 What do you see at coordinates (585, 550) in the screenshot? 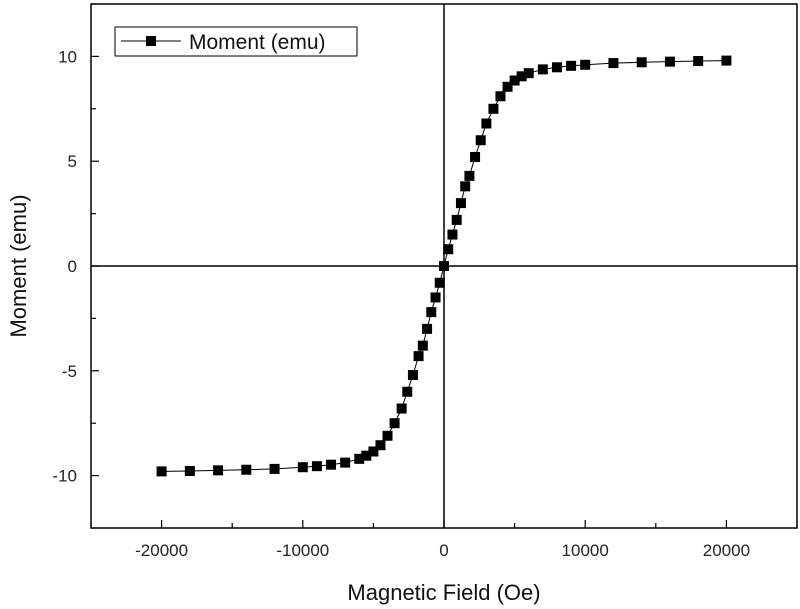
I see `x-tick-label: 10000` at bounding box center [585, 550].